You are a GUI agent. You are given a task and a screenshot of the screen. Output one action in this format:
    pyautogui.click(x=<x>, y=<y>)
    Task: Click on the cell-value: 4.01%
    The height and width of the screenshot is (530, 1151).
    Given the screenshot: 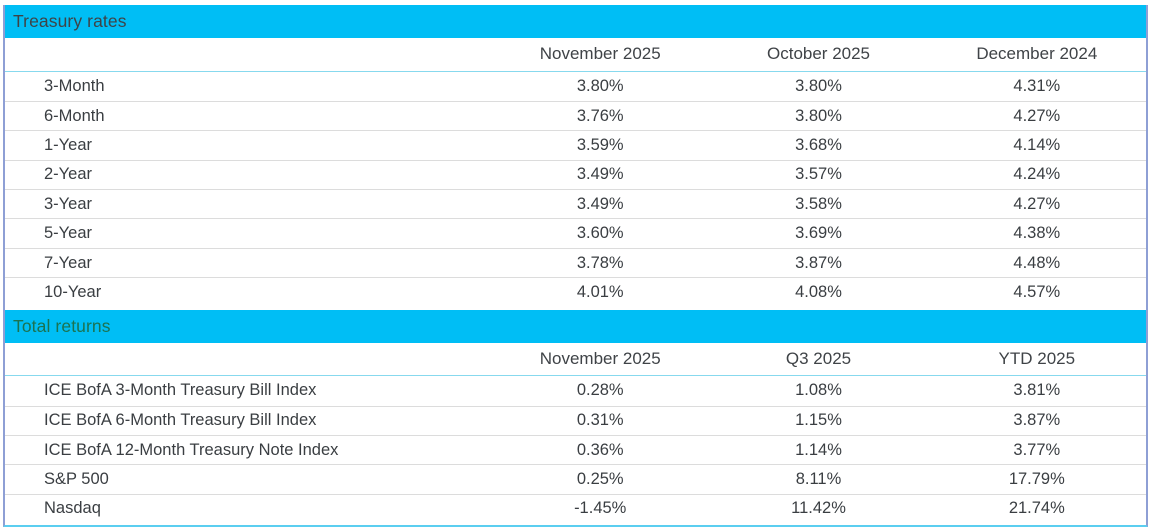 What is the action you would take?
    pyautogui.click(x=600, y=291)
    